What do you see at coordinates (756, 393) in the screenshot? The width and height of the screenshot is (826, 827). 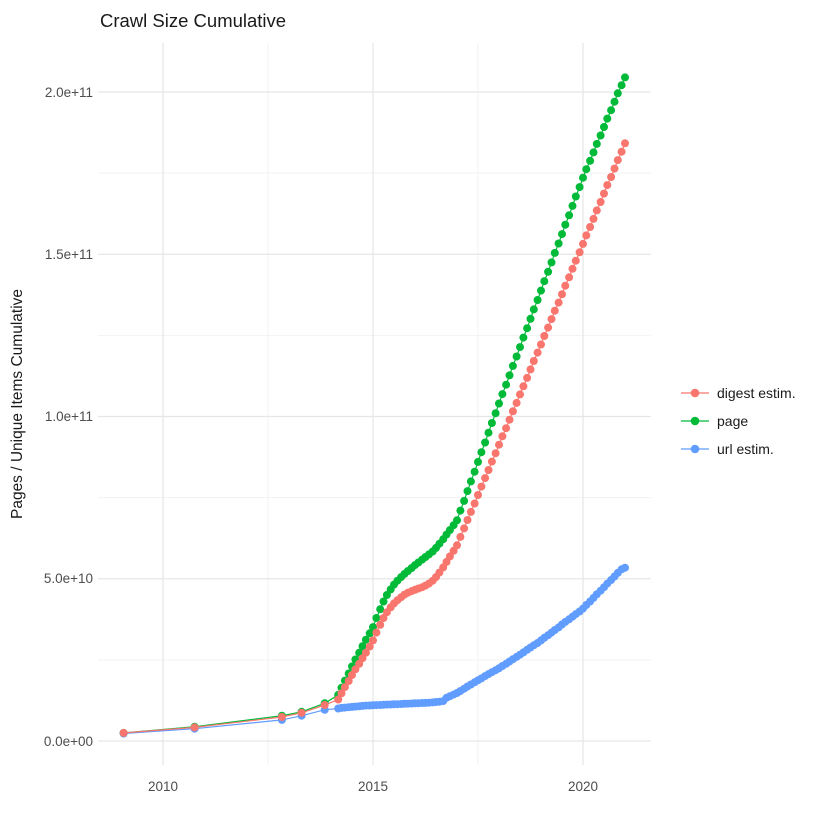 I see `legend-label: digest estim.` at bounding box center [756, 393].